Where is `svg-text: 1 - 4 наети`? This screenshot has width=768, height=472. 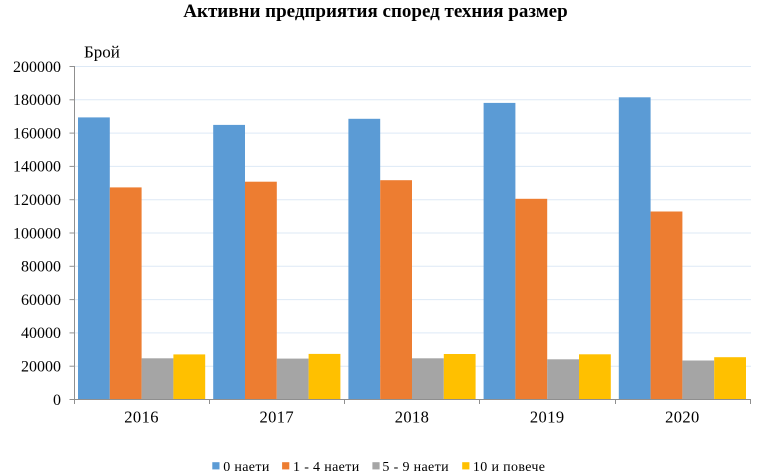 svg-text: 1 - 4 наети is located at coordinates (326, 466).